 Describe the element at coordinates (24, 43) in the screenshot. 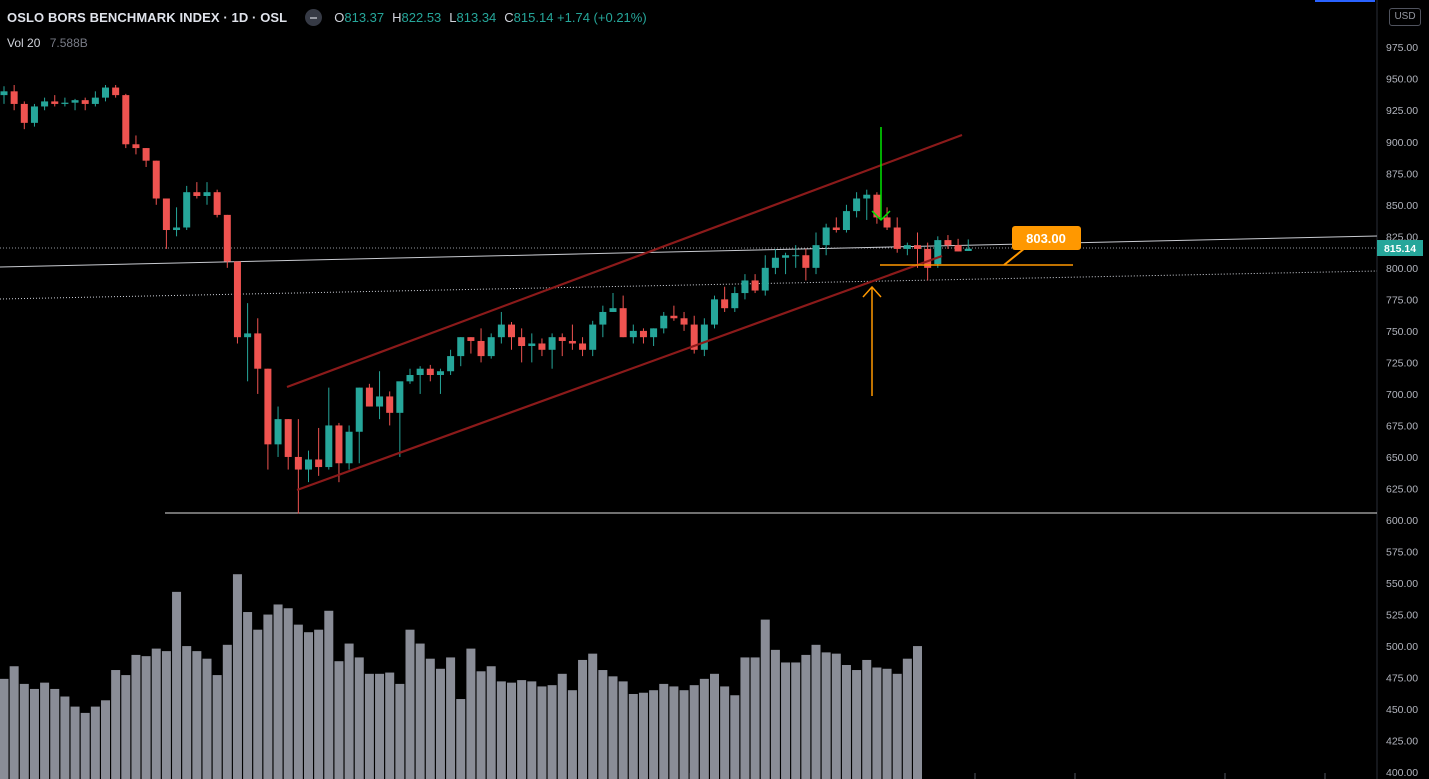

I see `volume-label: Vol 20` at that location.